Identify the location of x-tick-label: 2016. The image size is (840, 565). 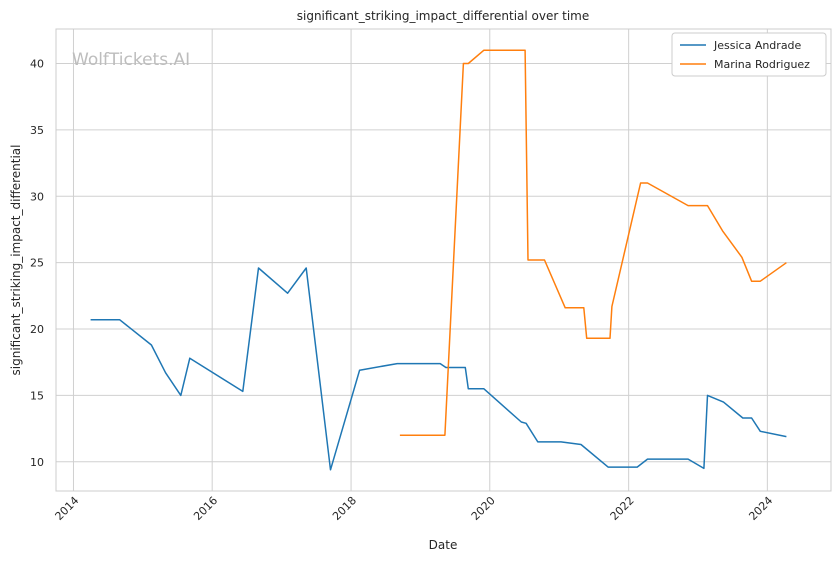
(205, 508).